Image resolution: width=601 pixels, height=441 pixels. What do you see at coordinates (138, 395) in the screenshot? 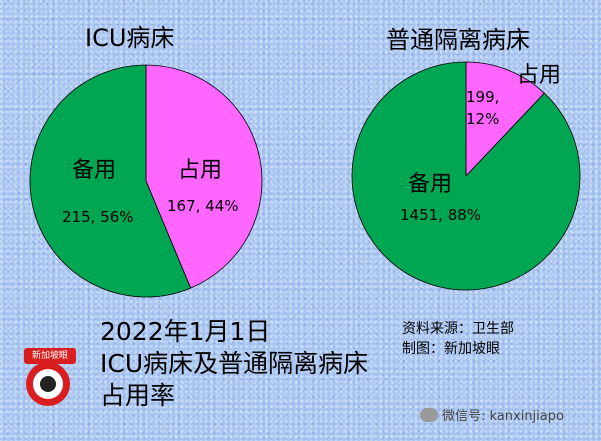
I see `footer-subtitle: 占用率` at bounding box center [138, 395].